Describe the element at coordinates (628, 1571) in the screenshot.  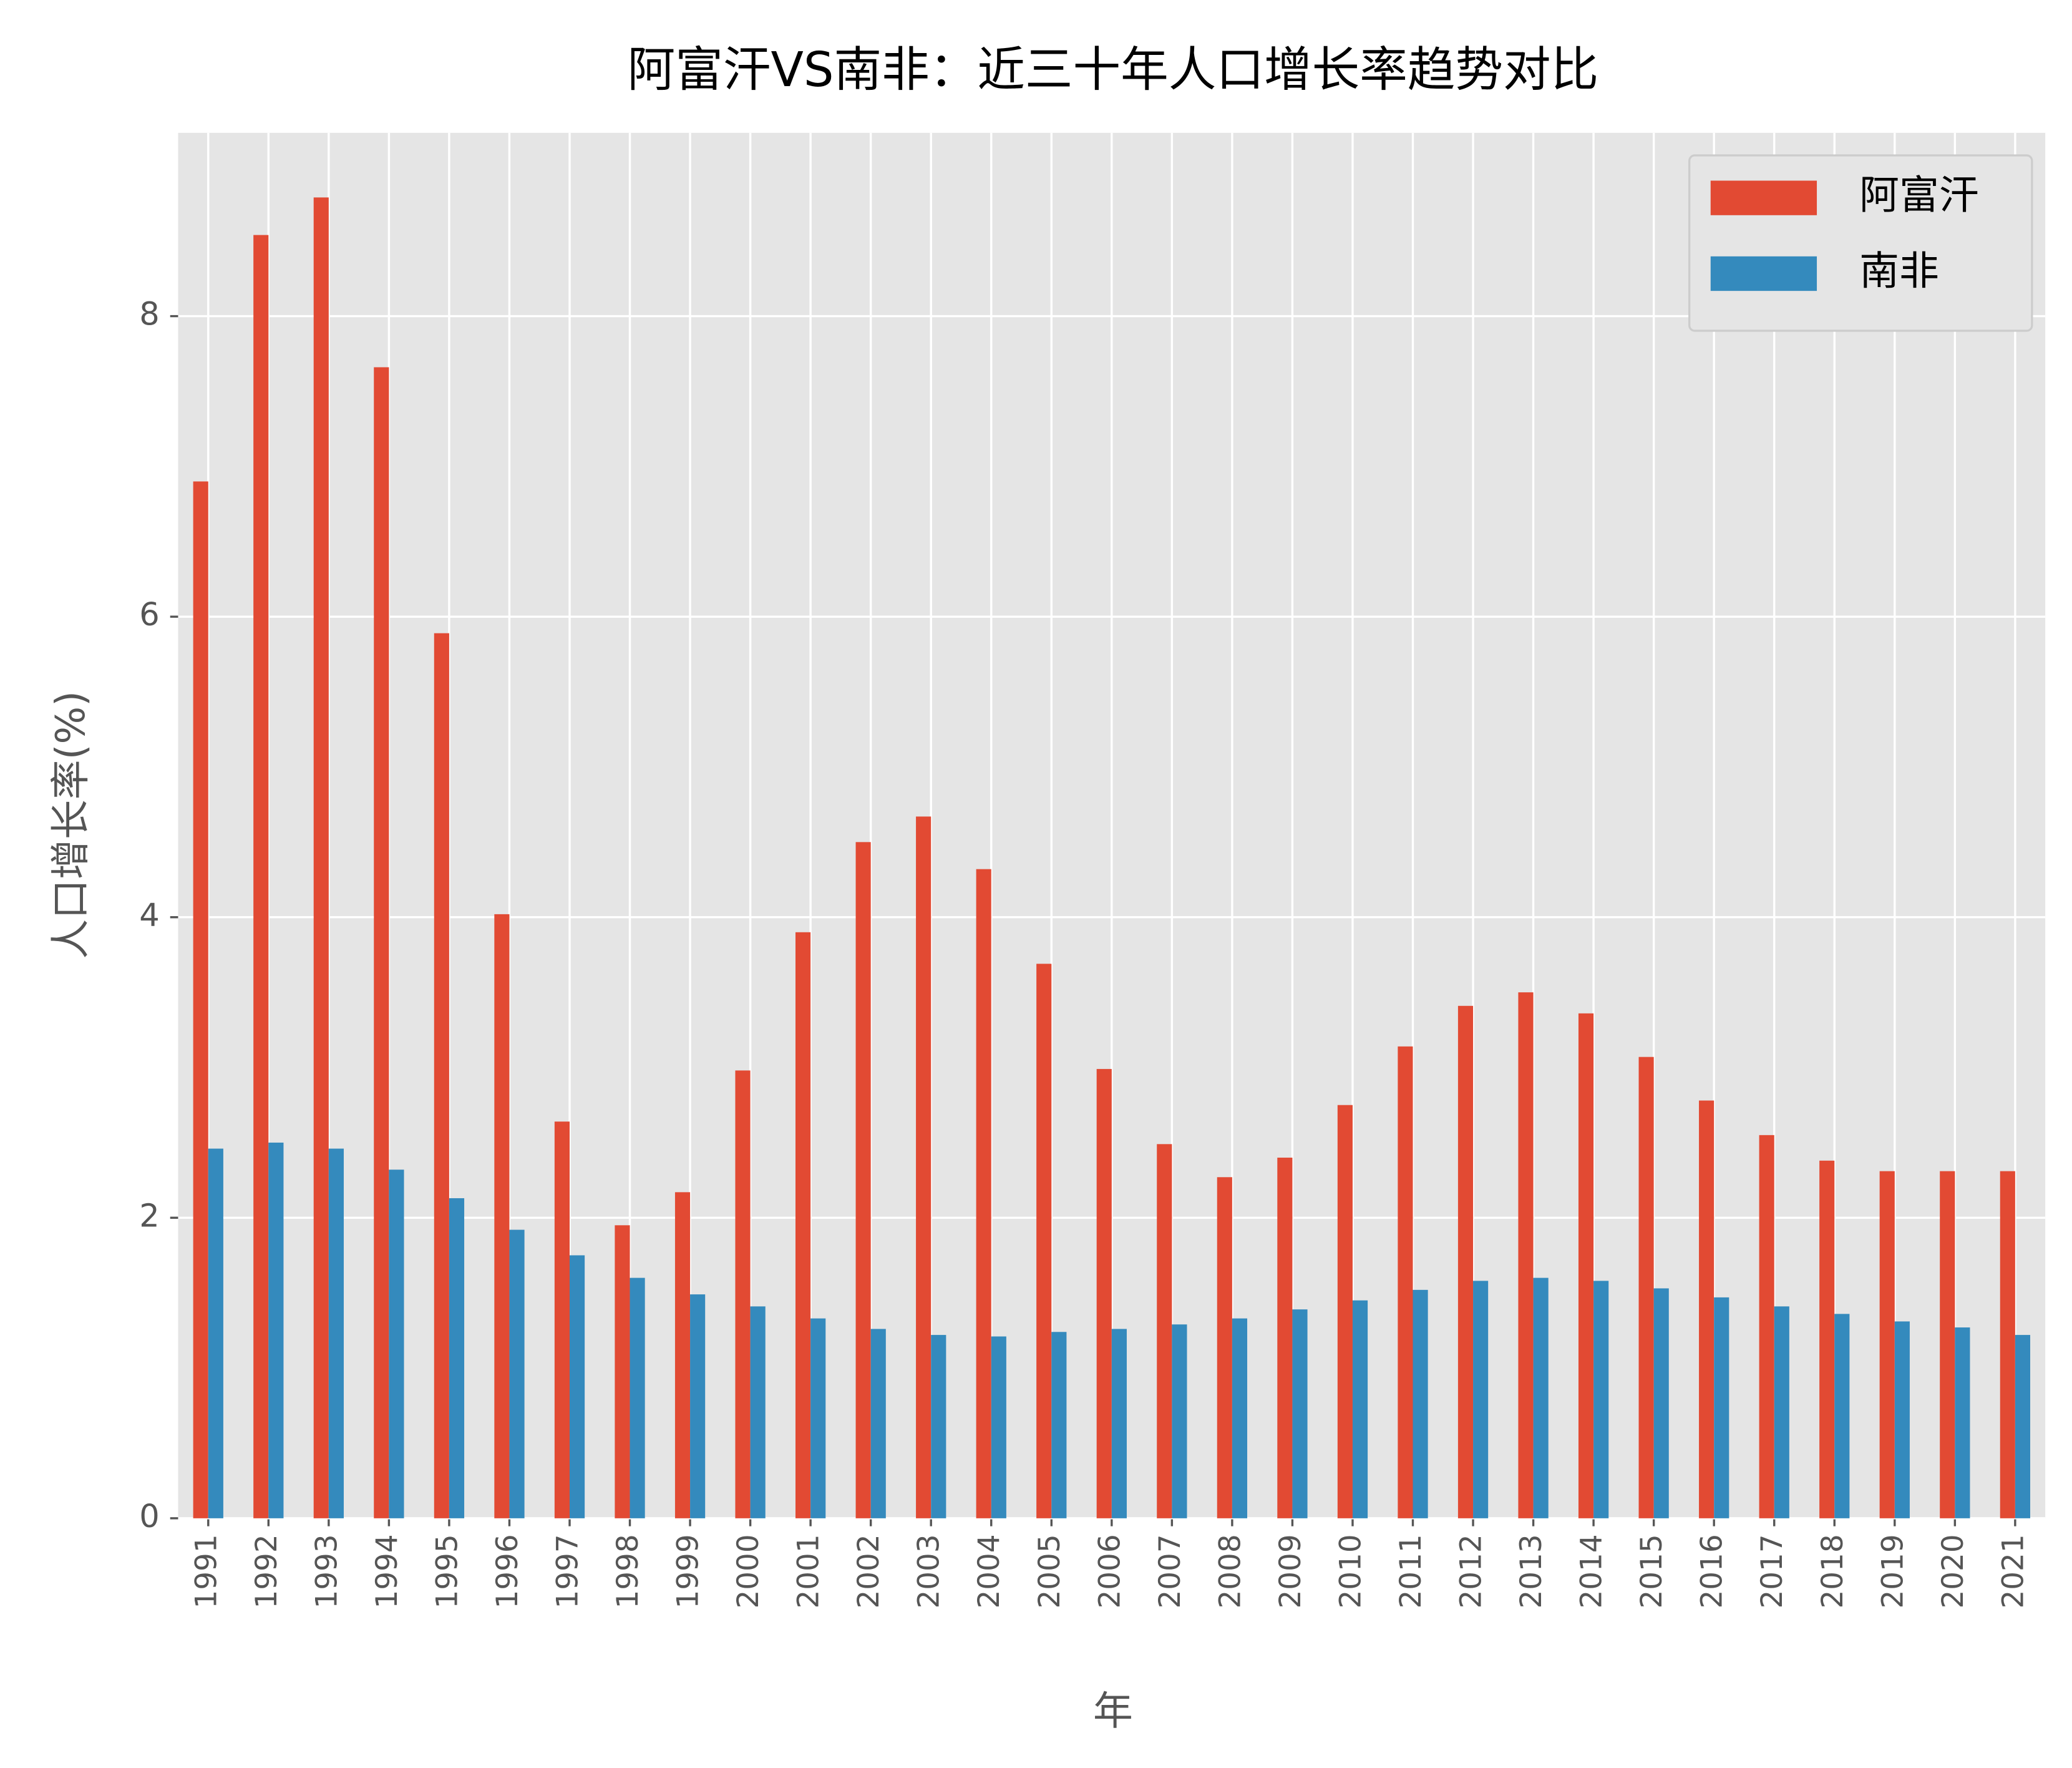
I see `x-tick-label: 1998` at that location.